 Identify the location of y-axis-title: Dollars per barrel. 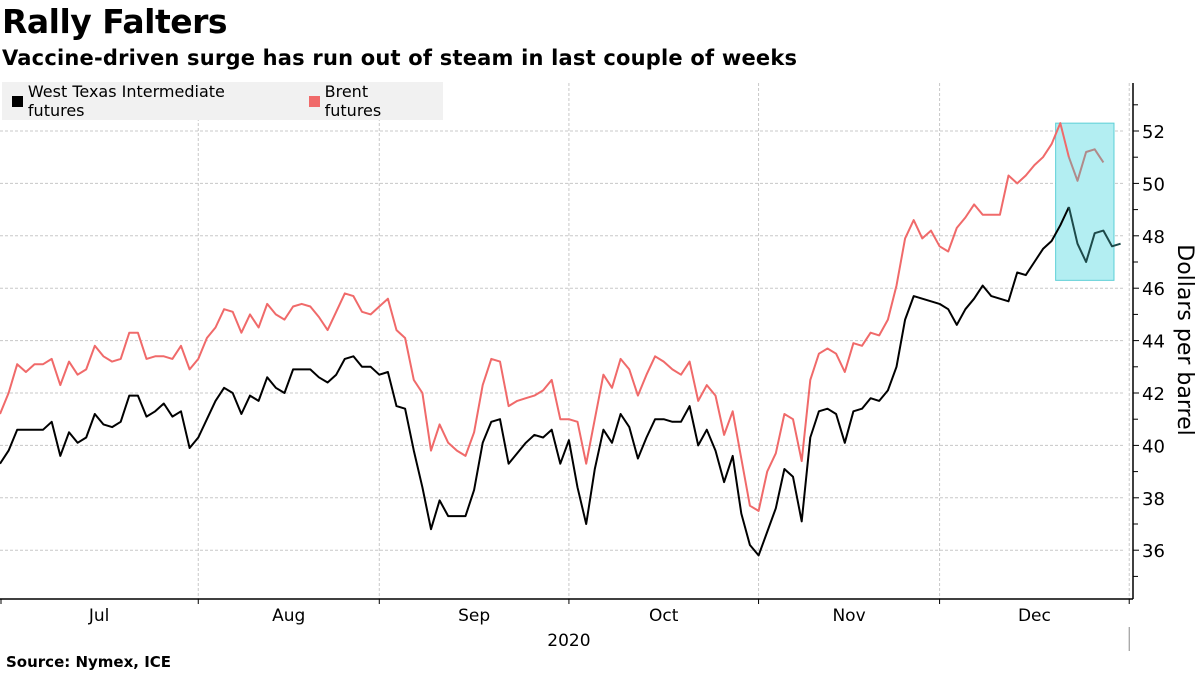
(1184, 339).